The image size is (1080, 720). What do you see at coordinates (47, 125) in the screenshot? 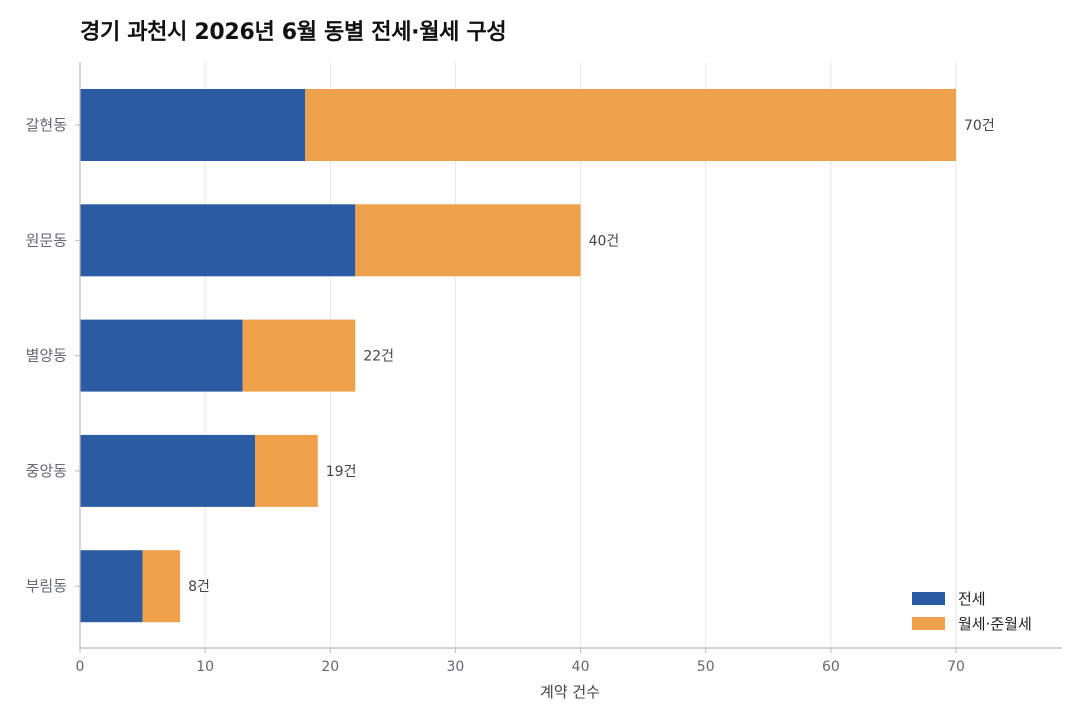
I see `y-tick-label: 갈현동` at bounding box center [47, 125].